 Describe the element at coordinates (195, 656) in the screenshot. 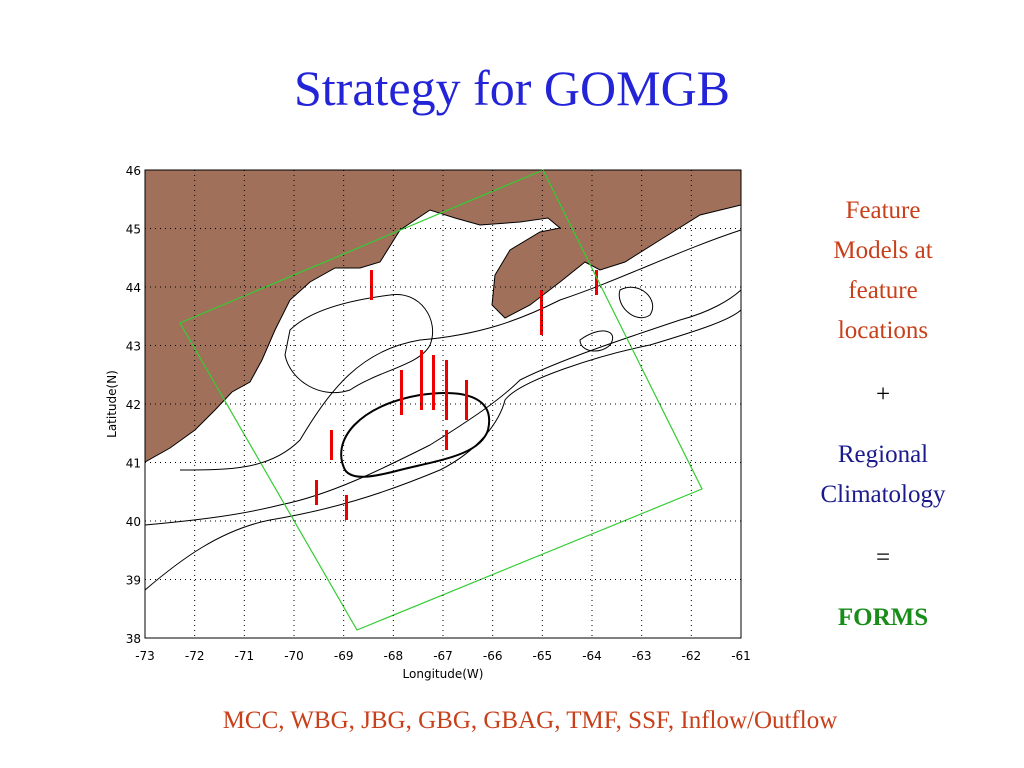

I see `x-tick-label: -72` at that location.